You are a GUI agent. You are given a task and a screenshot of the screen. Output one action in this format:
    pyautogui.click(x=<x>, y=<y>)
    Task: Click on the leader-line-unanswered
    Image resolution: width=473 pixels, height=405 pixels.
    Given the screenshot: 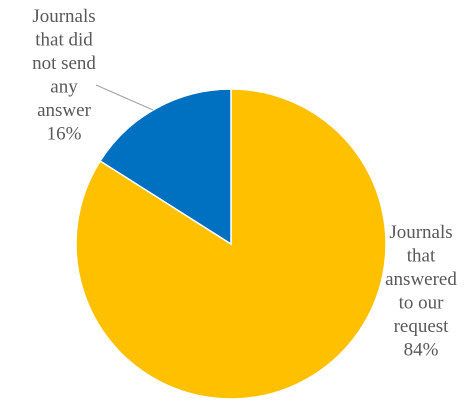 What is the action you would take?
    pyautogui.click(x=124, y=97)
    